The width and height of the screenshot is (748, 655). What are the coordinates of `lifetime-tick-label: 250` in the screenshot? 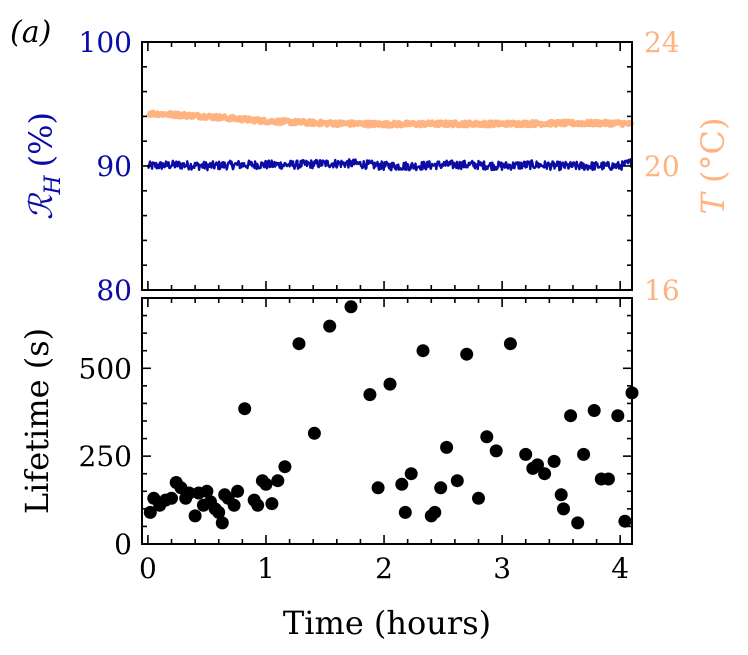 It's located at (105, 456).